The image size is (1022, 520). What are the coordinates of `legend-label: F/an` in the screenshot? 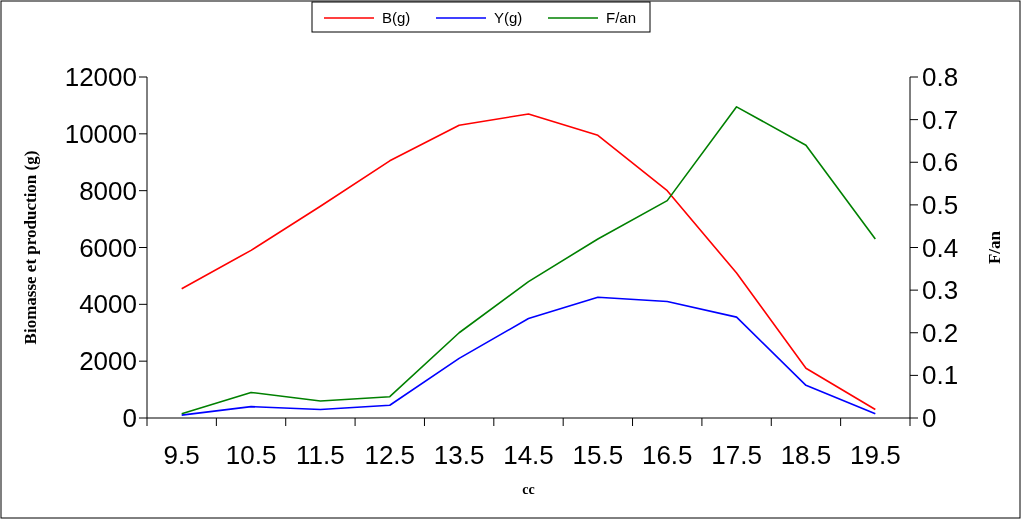 It's located at (621, 18).